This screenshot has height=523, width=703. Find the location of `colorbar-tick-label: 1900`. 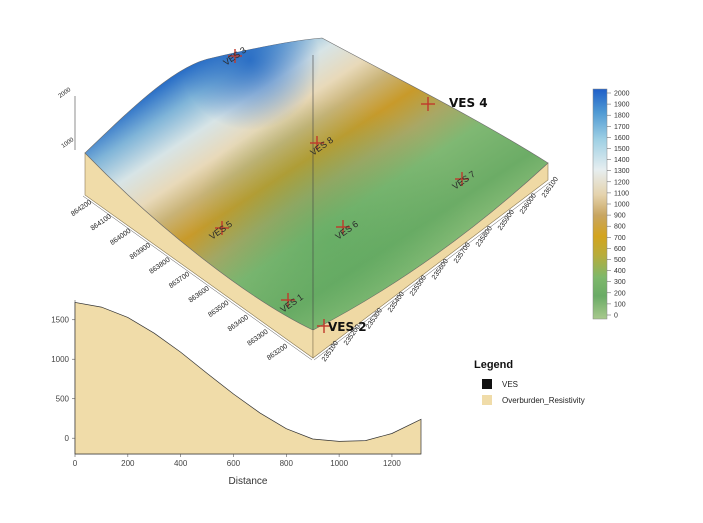

colorbar-tick-label: 1900 is located at coordinates (622, 105).